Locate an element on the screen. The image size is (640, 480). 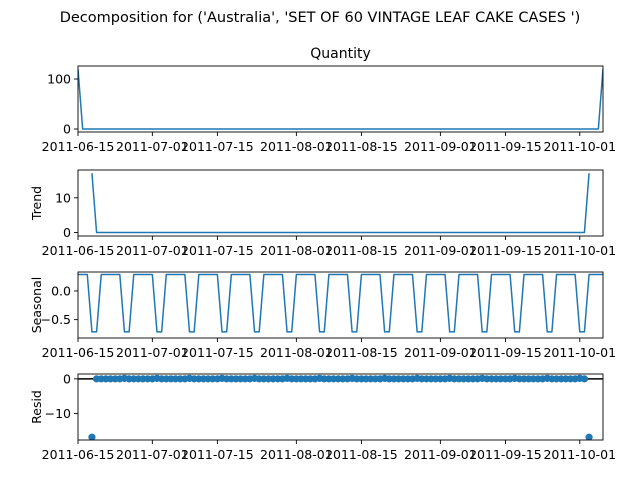
trend-plot-area is located at coordinates (340, 203).